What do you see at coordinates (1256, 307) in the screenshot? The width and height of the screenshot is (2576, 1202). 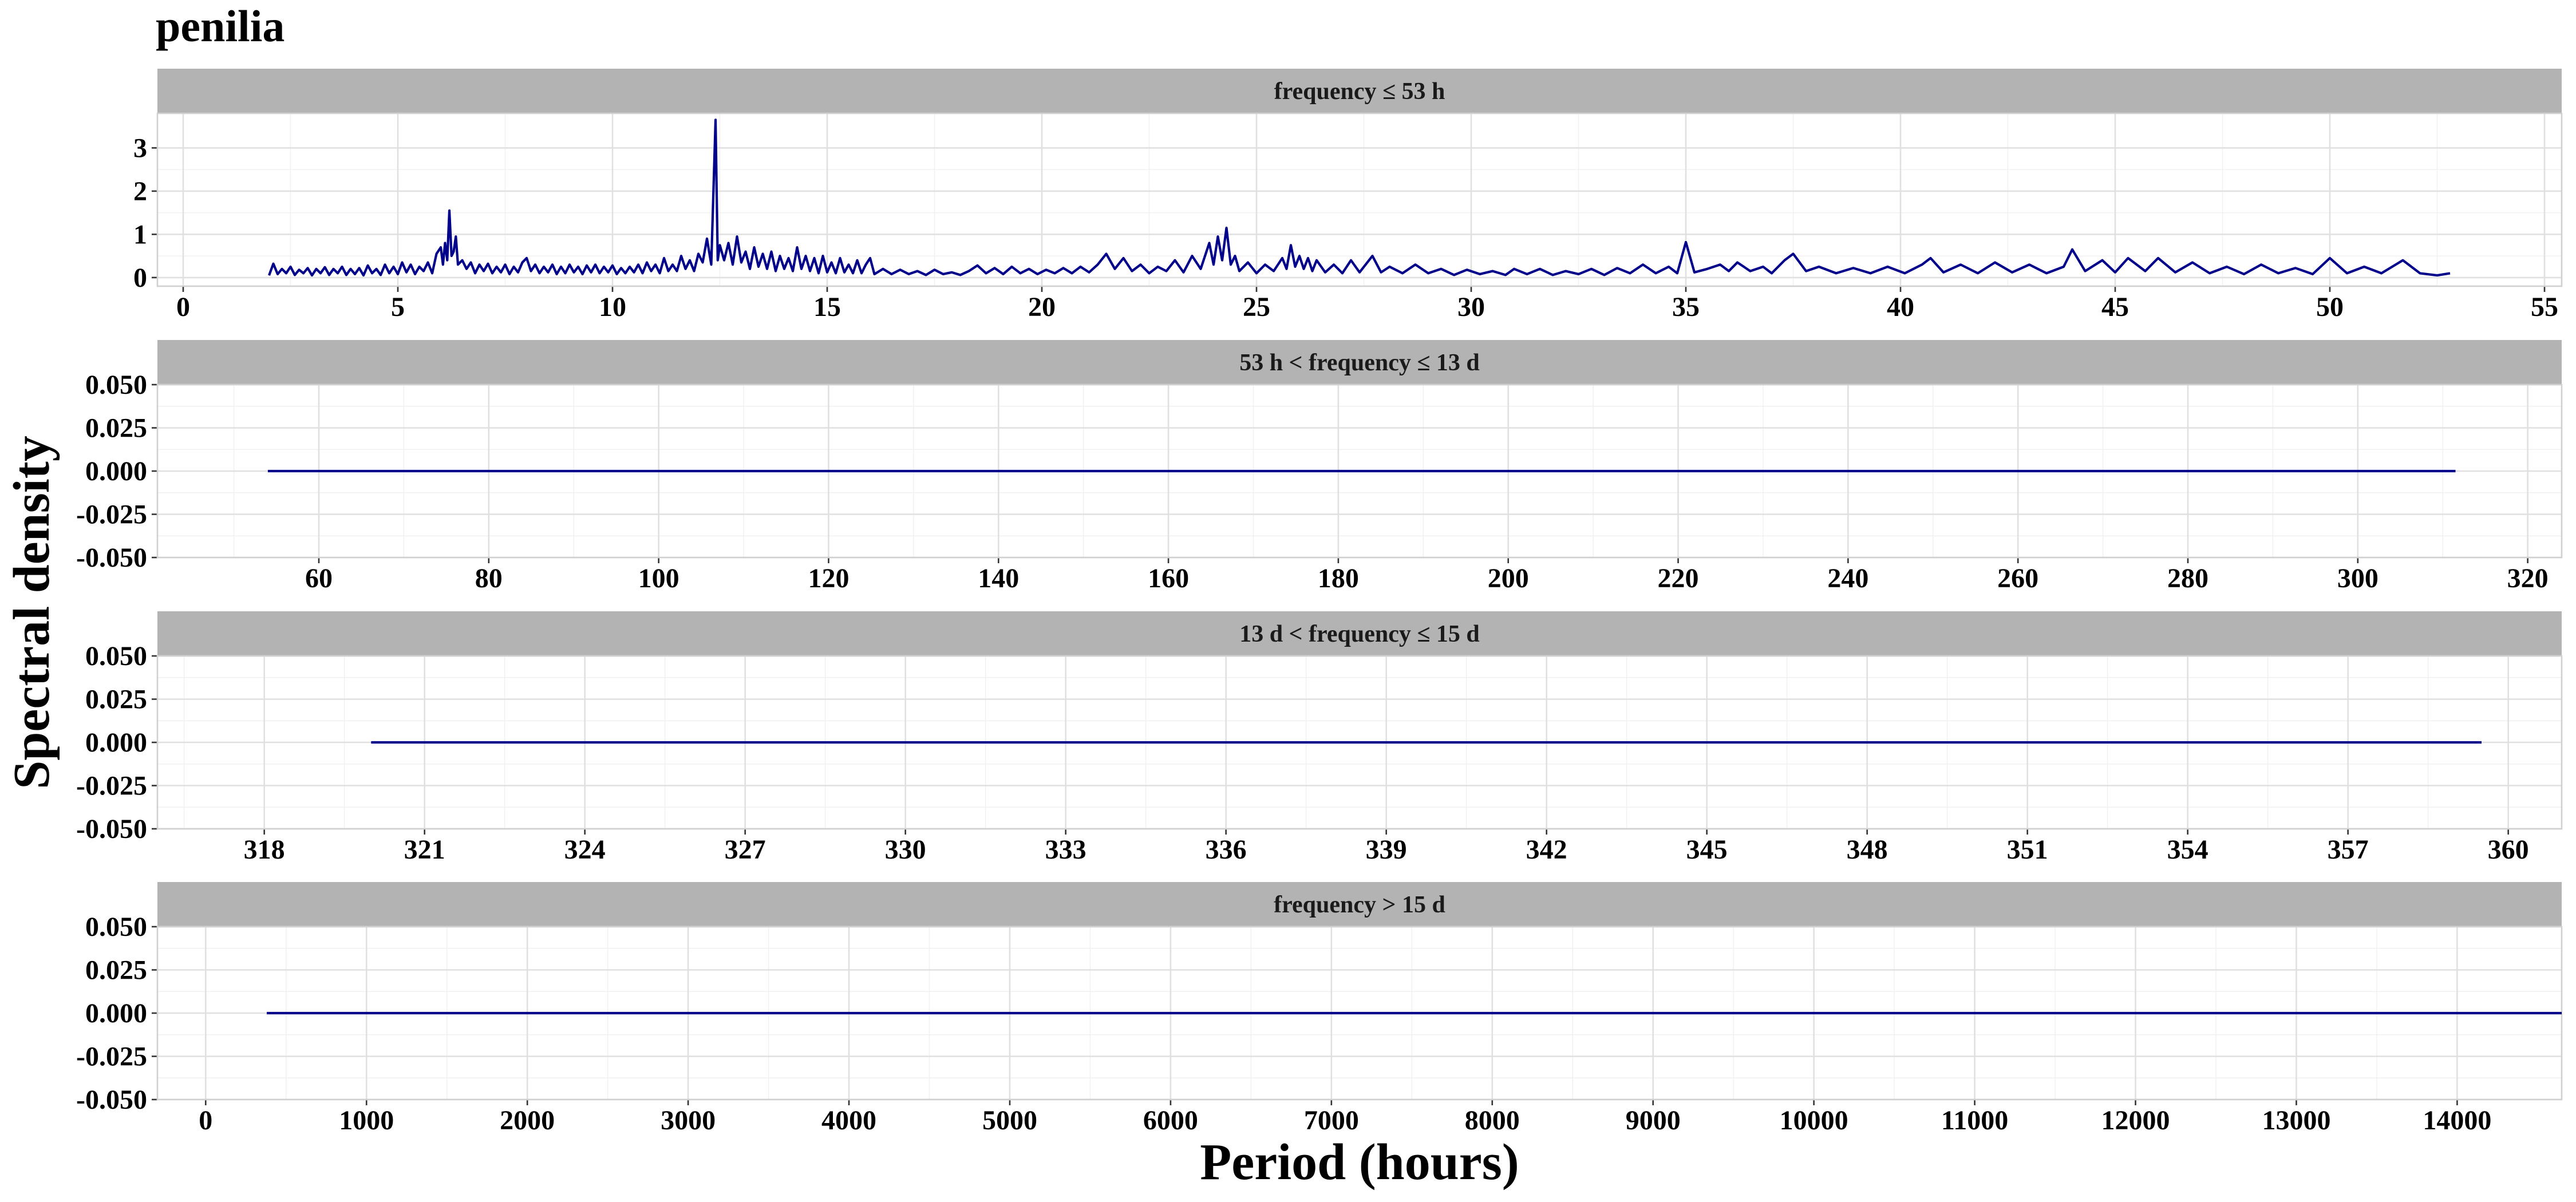 I see `x-tick-label: 25` at bounding box center [1256, 307].